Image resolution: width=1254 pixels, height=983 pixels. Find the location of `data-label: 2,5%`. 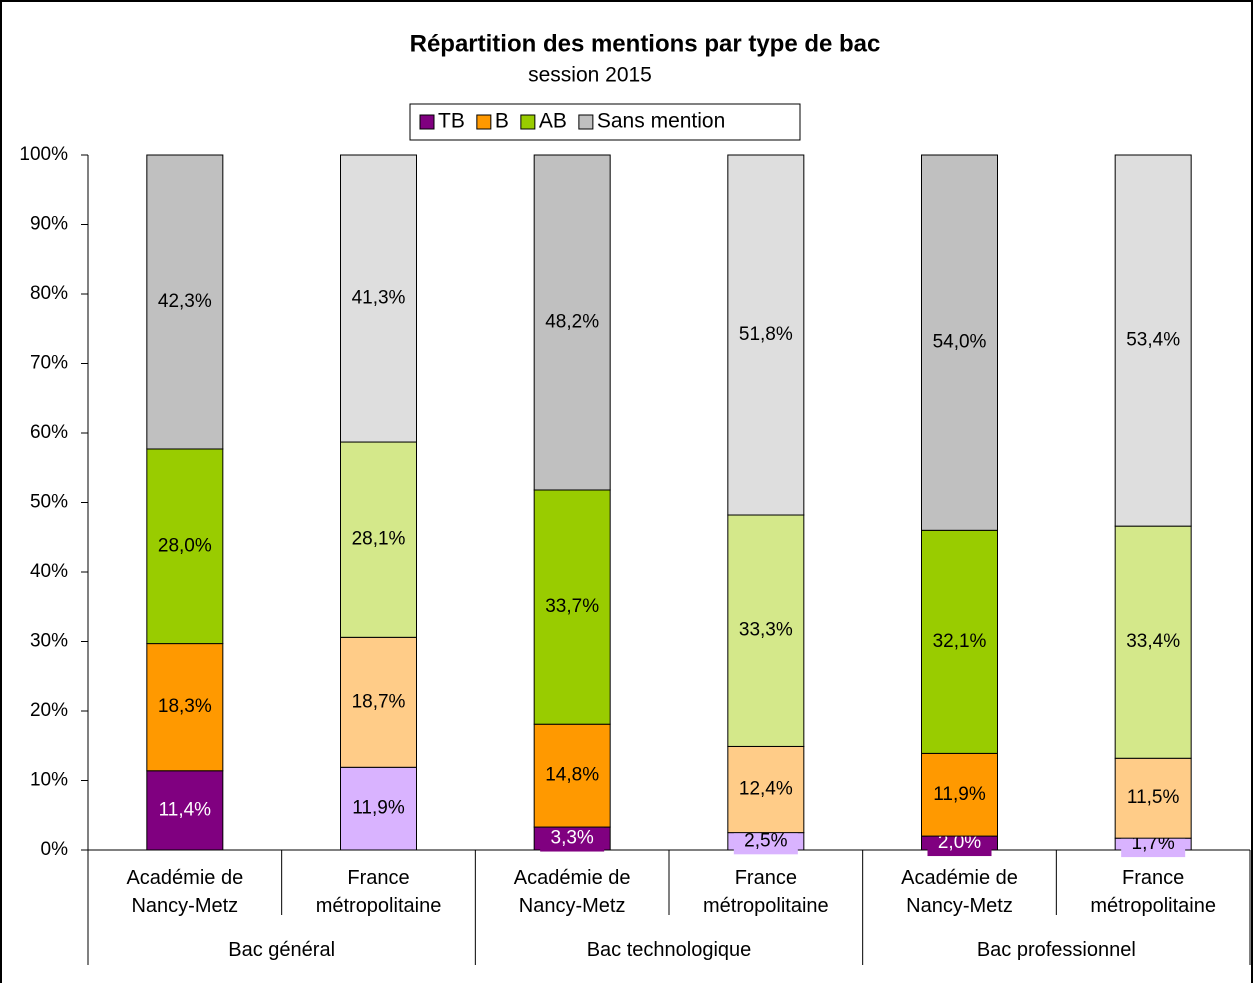

data-label: 2,5% is located at coordinates (765, 840).